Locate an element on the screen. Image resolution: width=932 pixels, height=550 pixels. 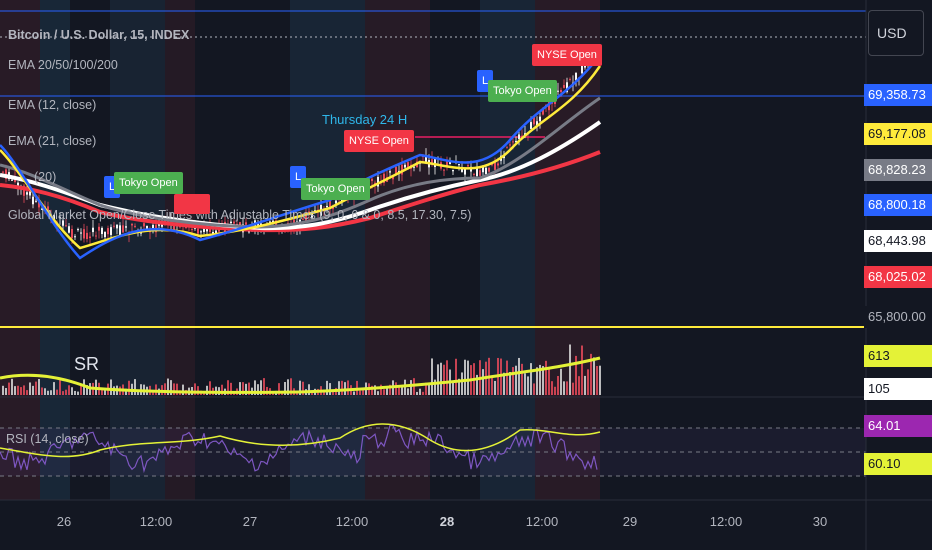
rsi-legend: RSI (14, close) is located at coordinates (47, 439).